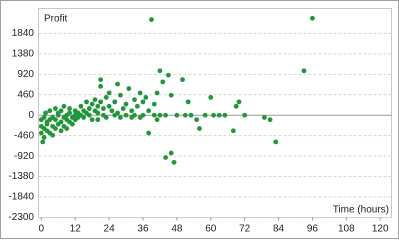 This screenshot has height=240, width=399. Describe the element at coordinates (177, 229) in the screenshot. I see `x-tick-label: 48` at that location.